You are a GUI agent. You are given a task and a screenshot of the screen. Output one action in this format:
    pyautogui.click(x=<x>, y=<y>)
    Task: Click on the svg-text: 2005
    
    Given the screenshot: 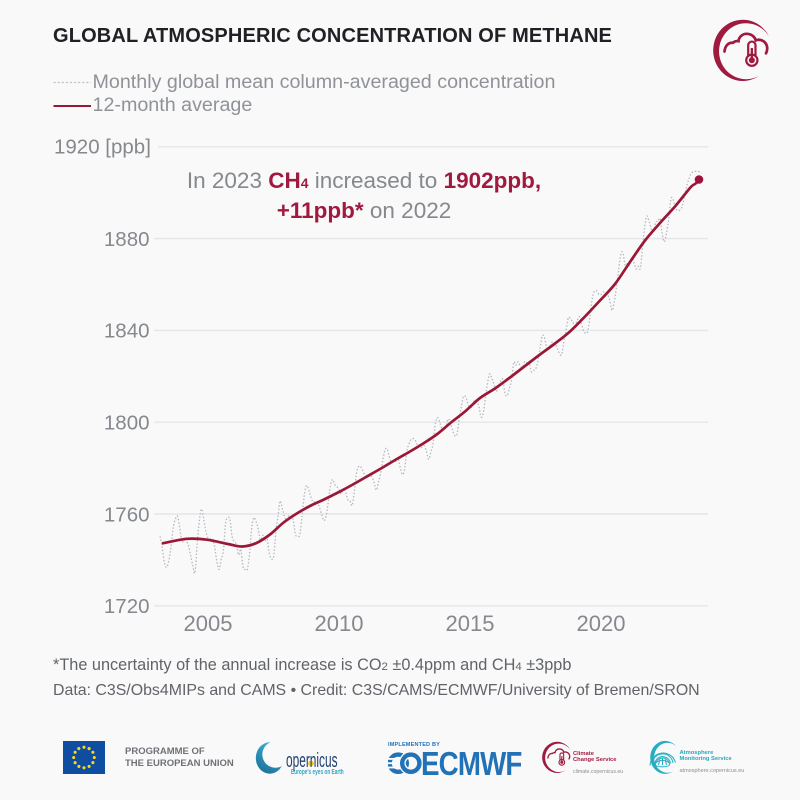 What is the action you would take?
    pyautogui.click(x=208, y=623)
    